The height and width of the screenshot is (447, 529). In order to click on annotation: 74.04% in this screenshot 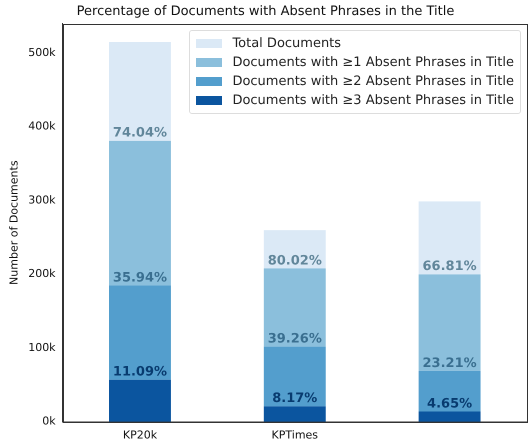, I will do `click(140, 133)`.